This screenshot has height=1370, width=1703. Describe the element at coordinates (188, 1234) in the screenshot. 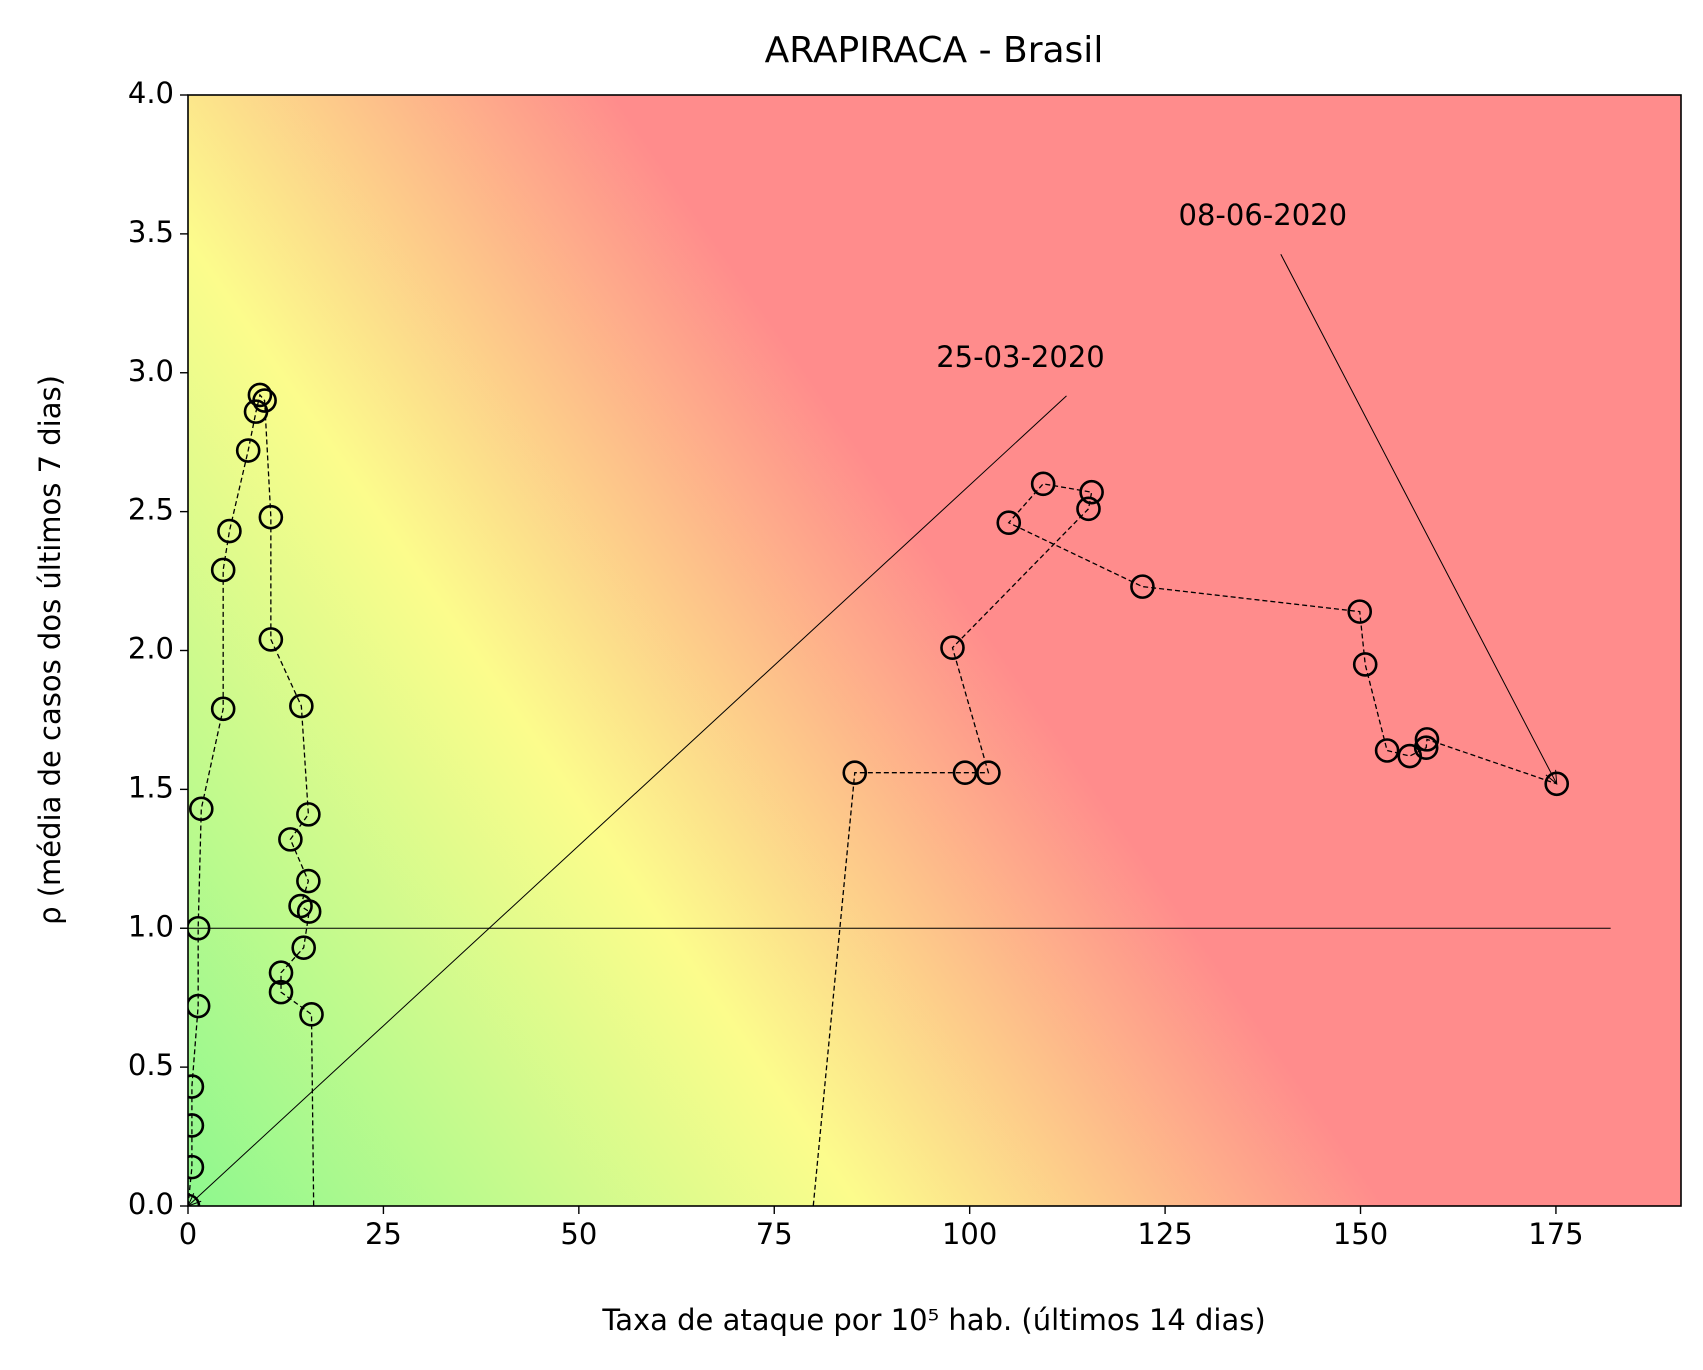

I see `x-tick-label: 0` at that location.